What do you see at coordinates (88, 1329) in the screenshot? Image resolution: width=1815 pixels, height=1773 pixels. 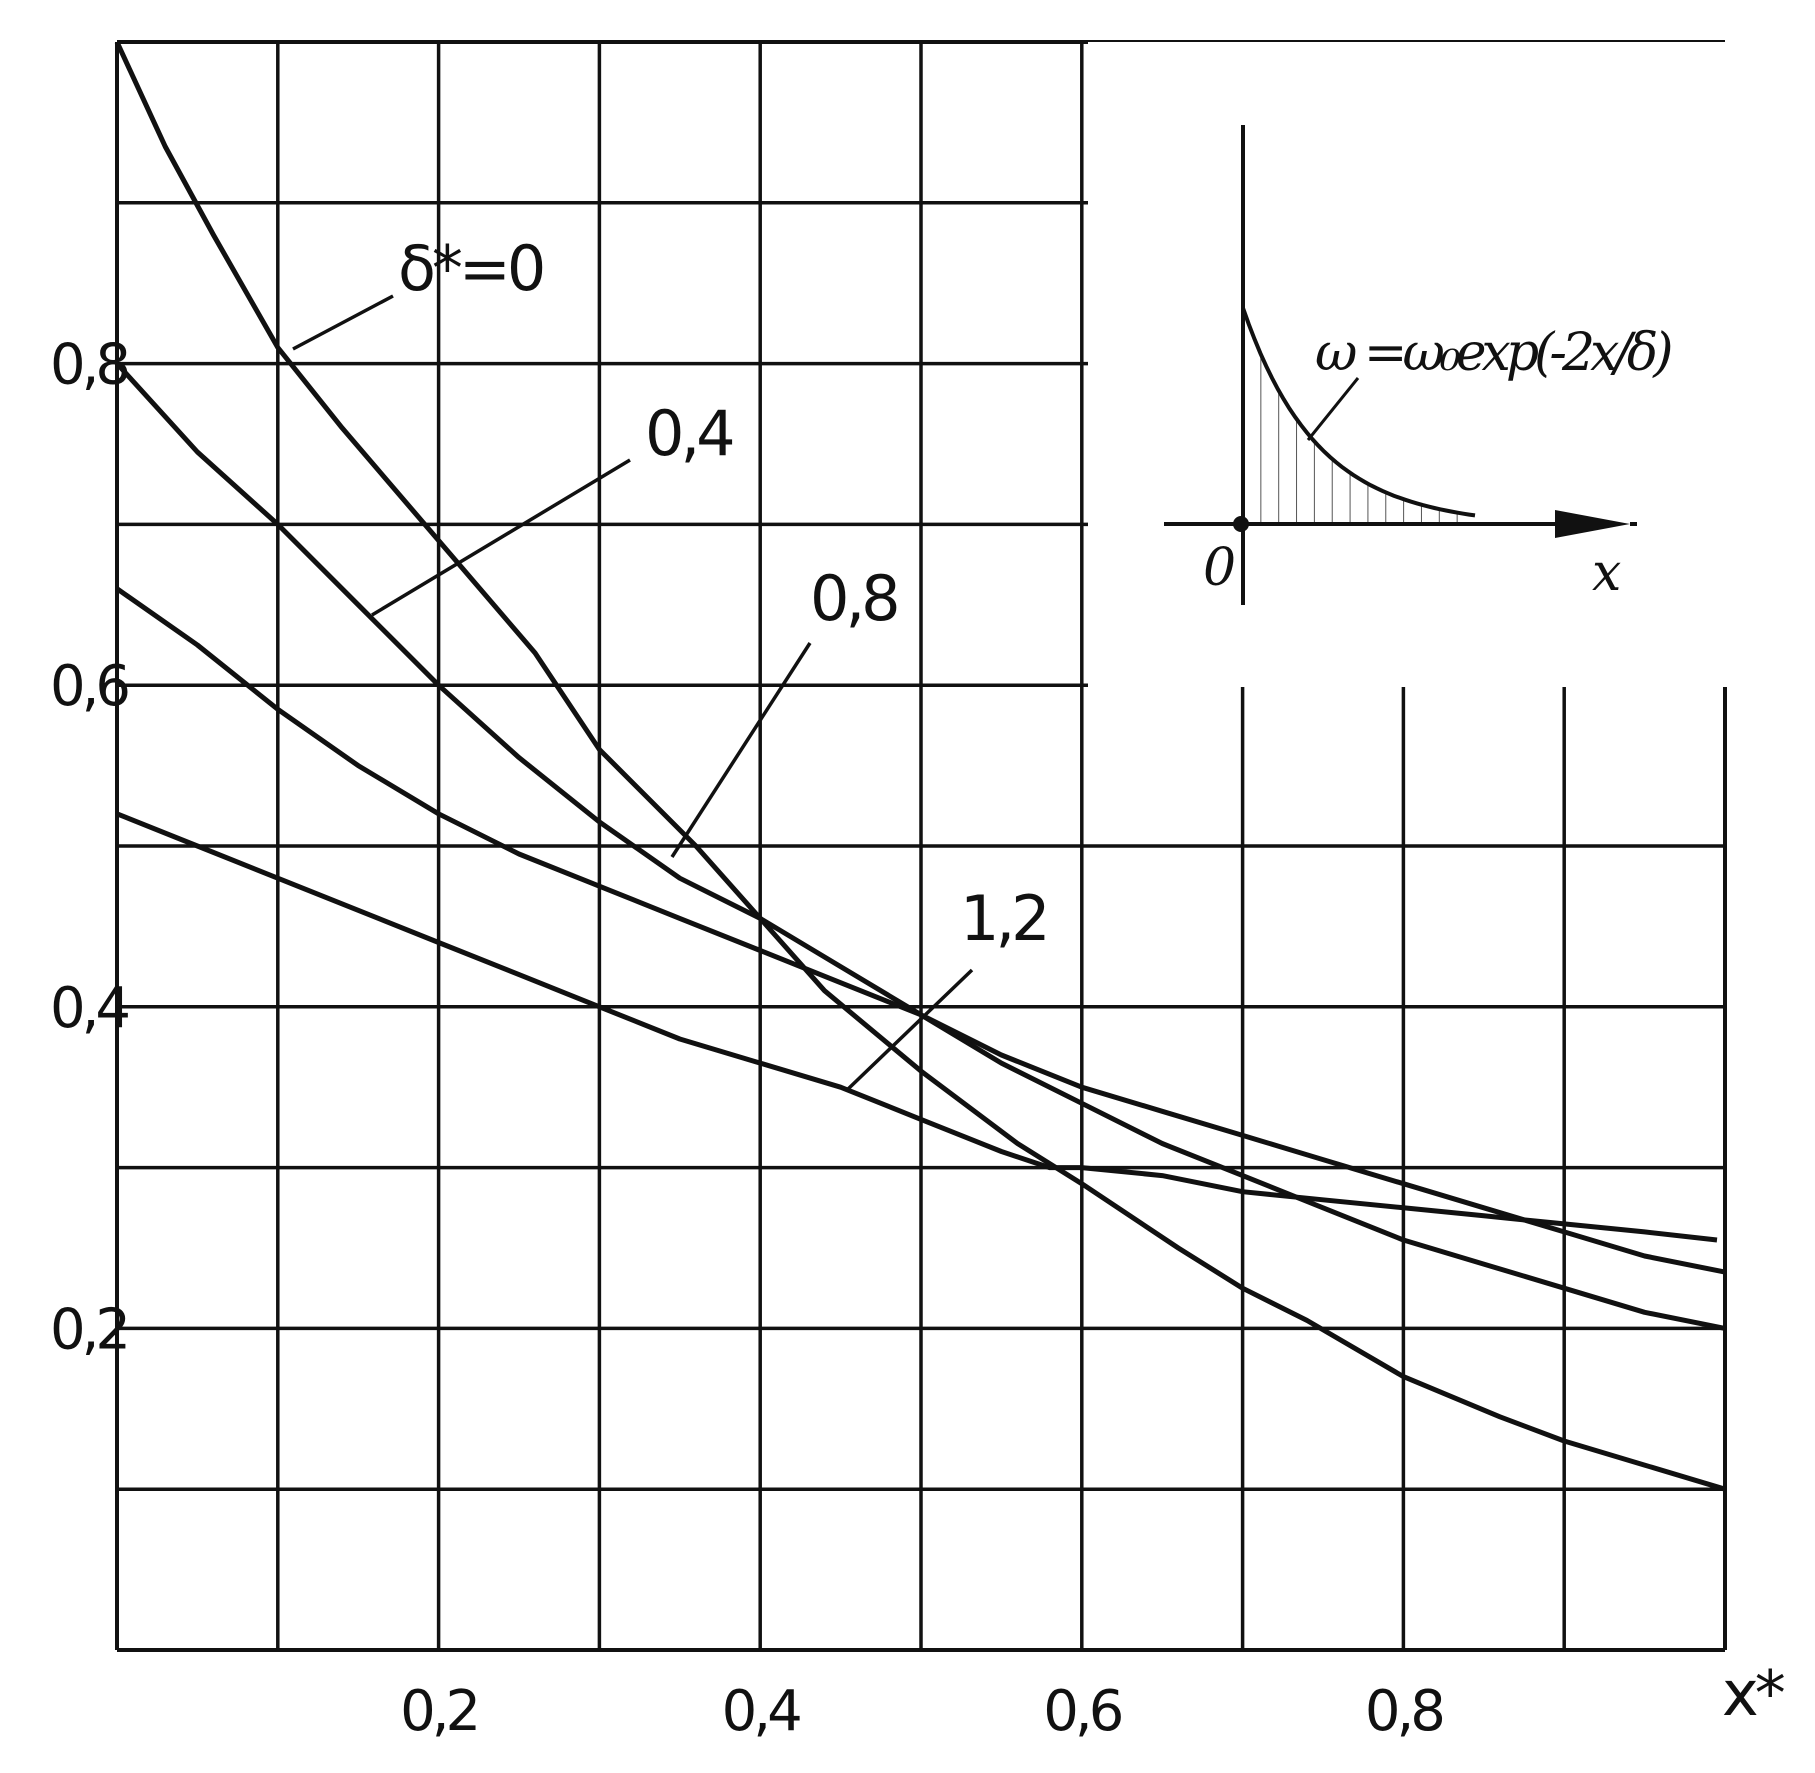 I see `y-tick-label: 0,2` at bounding box center [88, 1329].